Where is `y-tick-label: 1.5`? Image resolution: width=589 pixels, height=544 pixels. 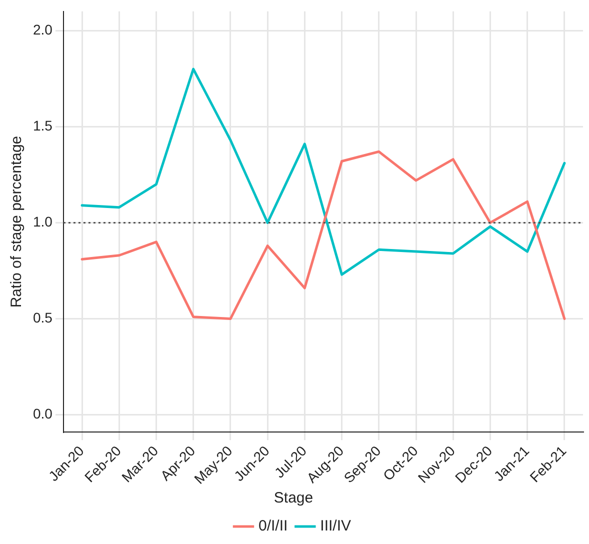 y-tick-label: 1.5 is located at coordinates (42, 126).